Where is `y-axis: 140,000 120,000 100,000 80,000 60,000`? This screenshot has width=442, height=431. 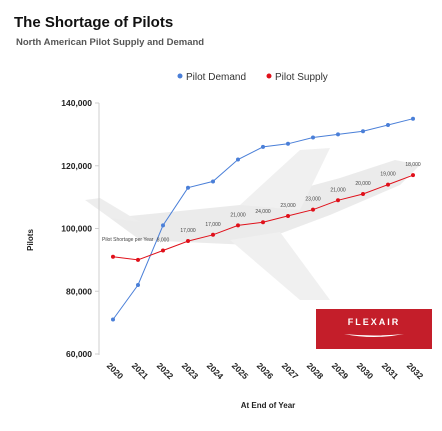 y-axis: 140,000 120,000 100,000 80,000 60,000 is located at coordinates (80, 228).